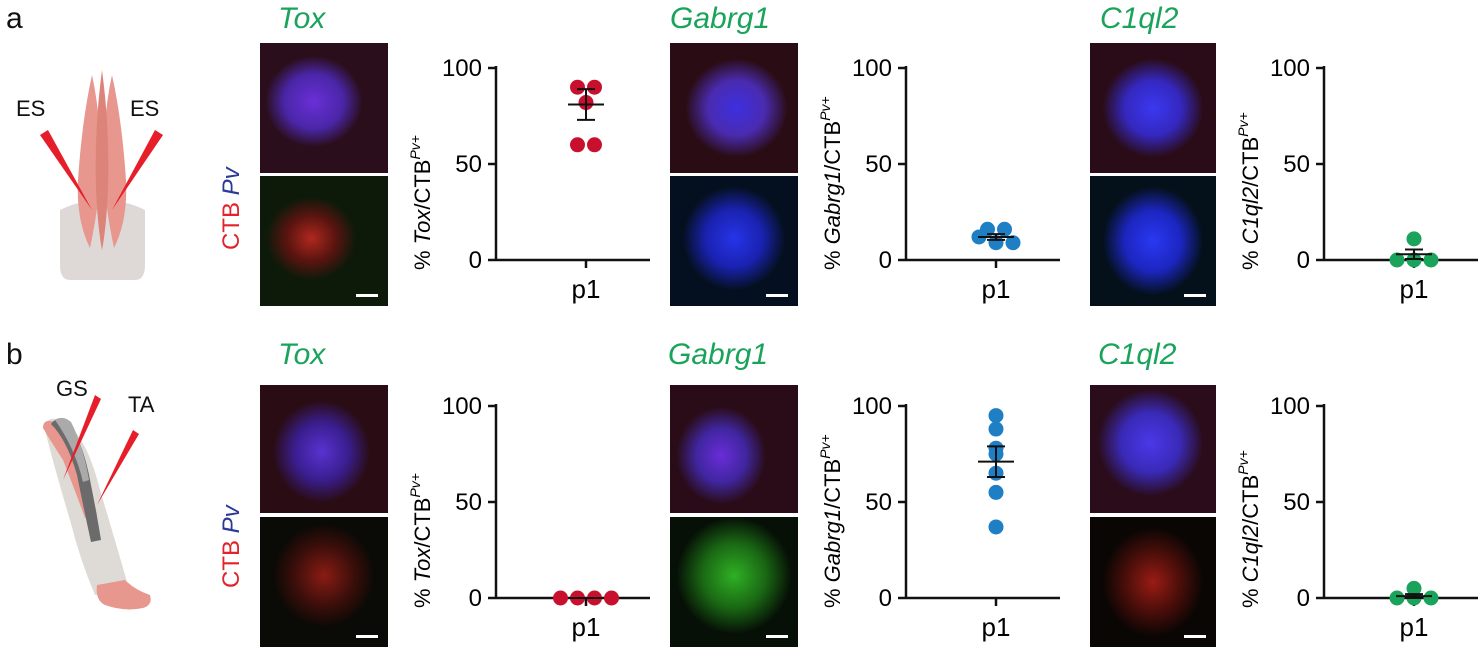 This screenshot has height=661, width=1480. Describe the element at coordinates (720, 18) in the screenshot. I see `gene-title-gabrg1-a: Gabrg1` at that location.